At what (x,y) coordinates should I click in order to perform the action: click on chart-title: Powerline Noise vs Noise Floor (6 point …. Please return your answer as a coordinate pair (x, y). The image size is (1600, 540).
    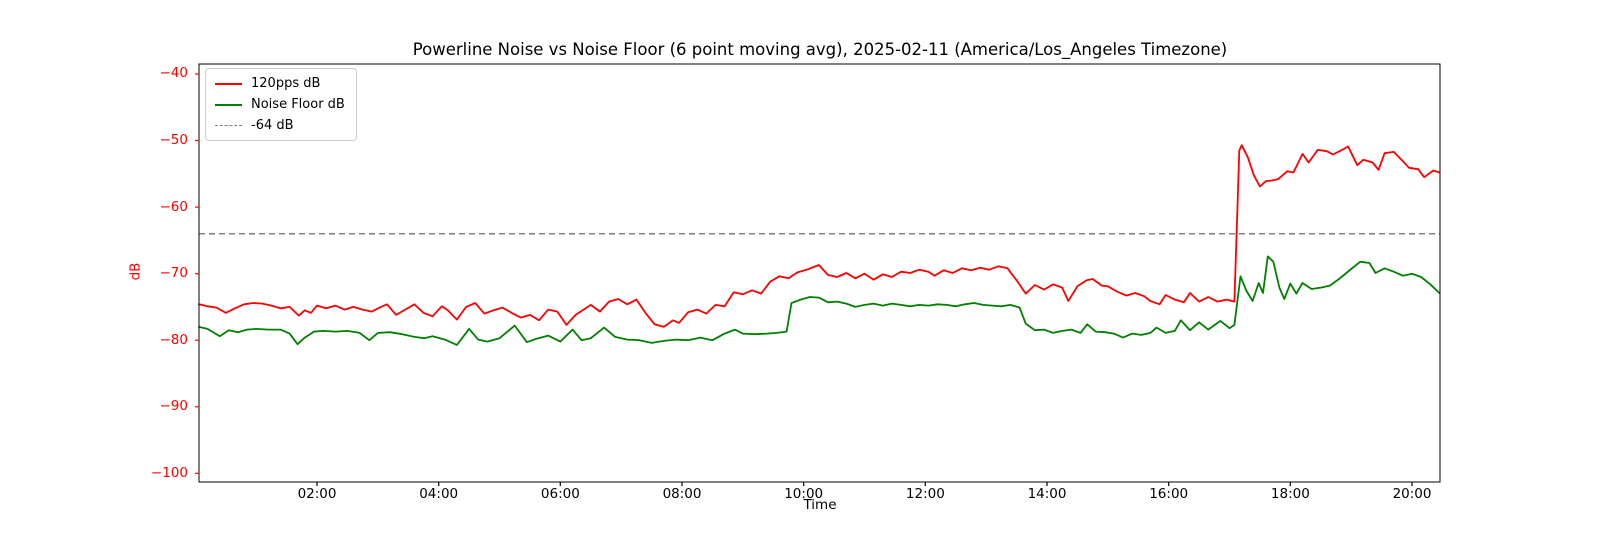
    Looking at the image, I should click on (820, 49).